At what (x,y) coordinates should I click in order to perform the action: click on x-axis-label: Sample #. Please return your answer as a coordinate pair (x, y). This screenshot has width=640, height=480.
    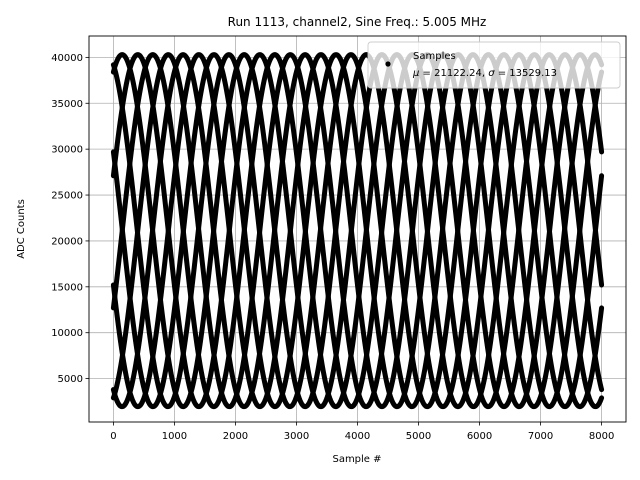
    Looking at the image, I should click on (356, 459).